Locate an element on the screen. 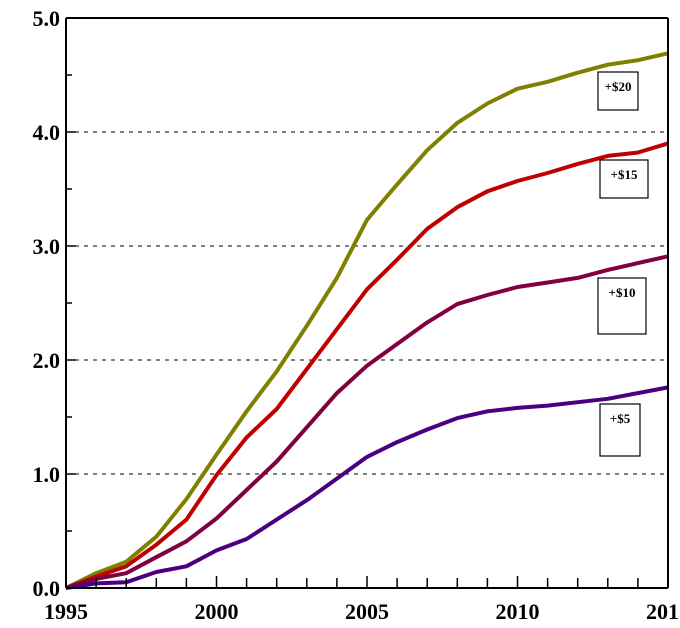 Image resolution: width=680 pixels, height=628 pixels. x-tick-label-2: 2005 is located at coordinates (367, 611).